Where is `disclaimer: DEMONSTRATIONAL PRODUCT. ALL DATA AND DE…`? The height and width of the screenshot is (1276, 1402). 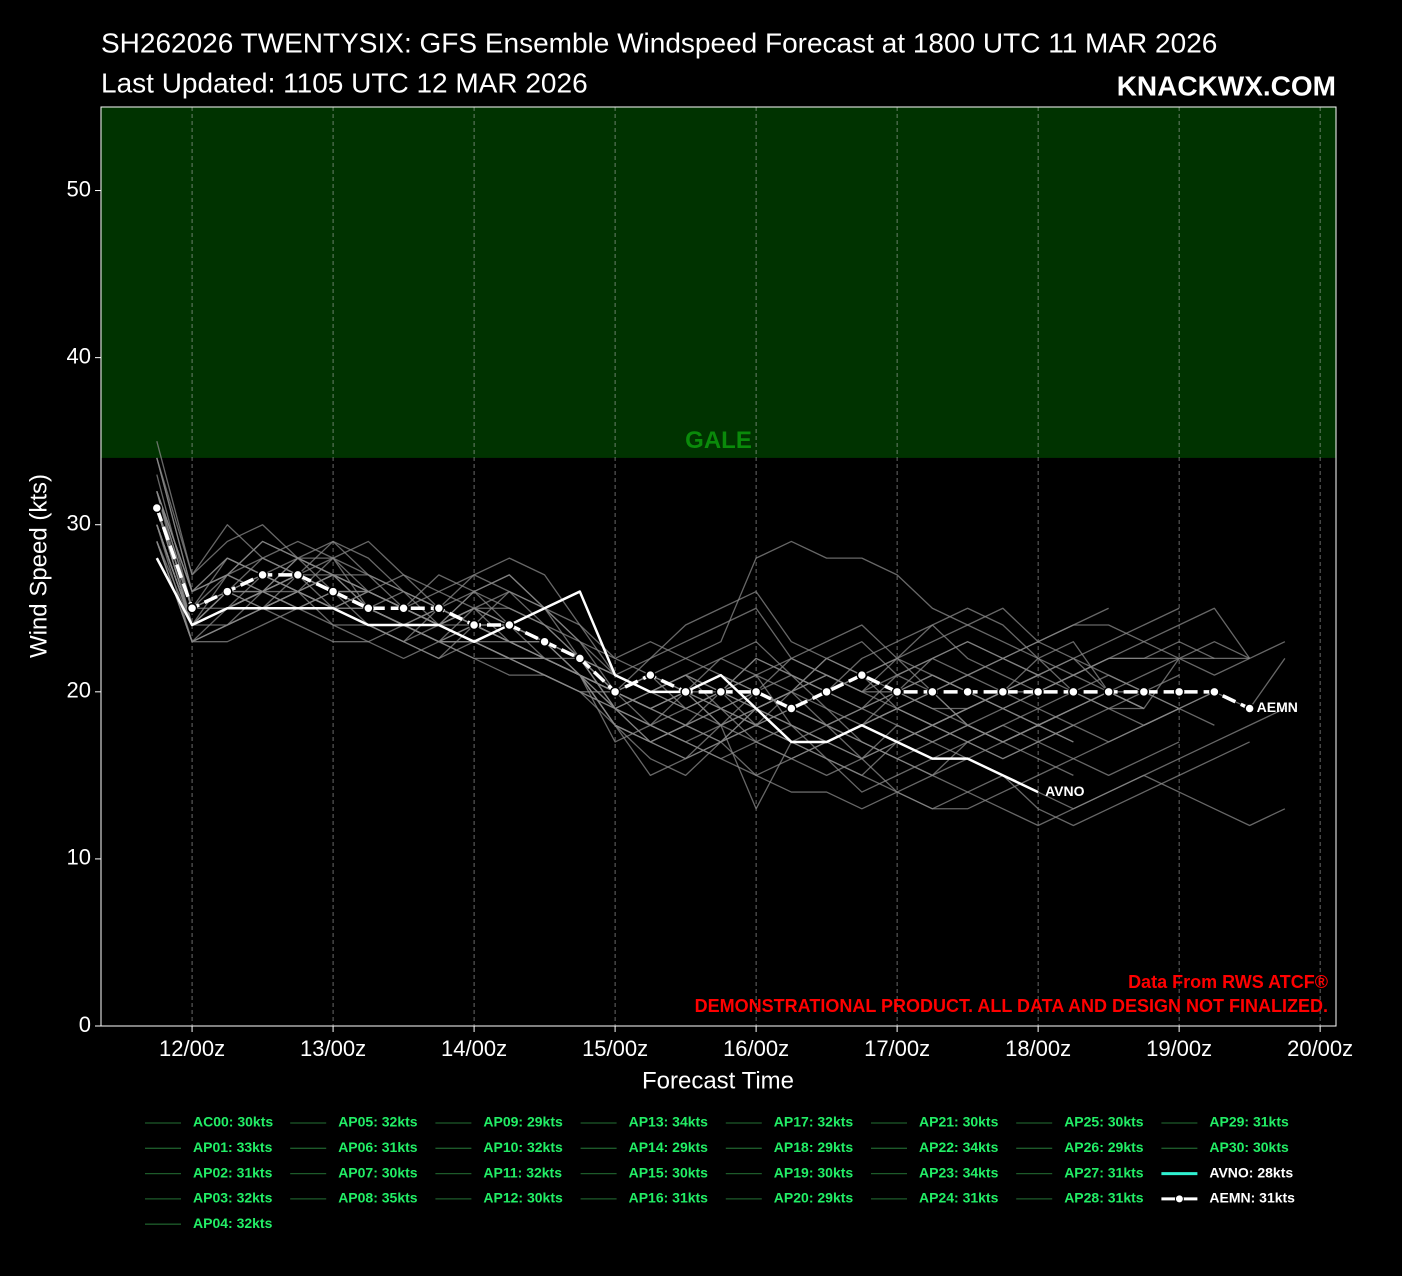
disclaimer: DEMONSTRATIONAL PRODUCT. ALL DATA AND DE… is located at coordinates (1011, 1006).